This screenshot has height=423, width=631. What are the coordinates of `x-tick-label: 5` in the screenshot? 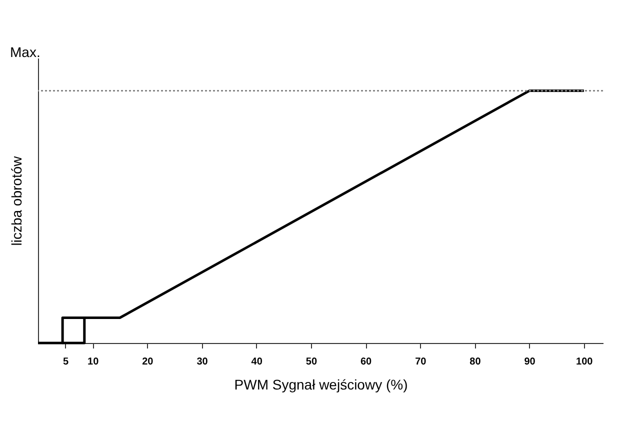 It's located at (66, 362).